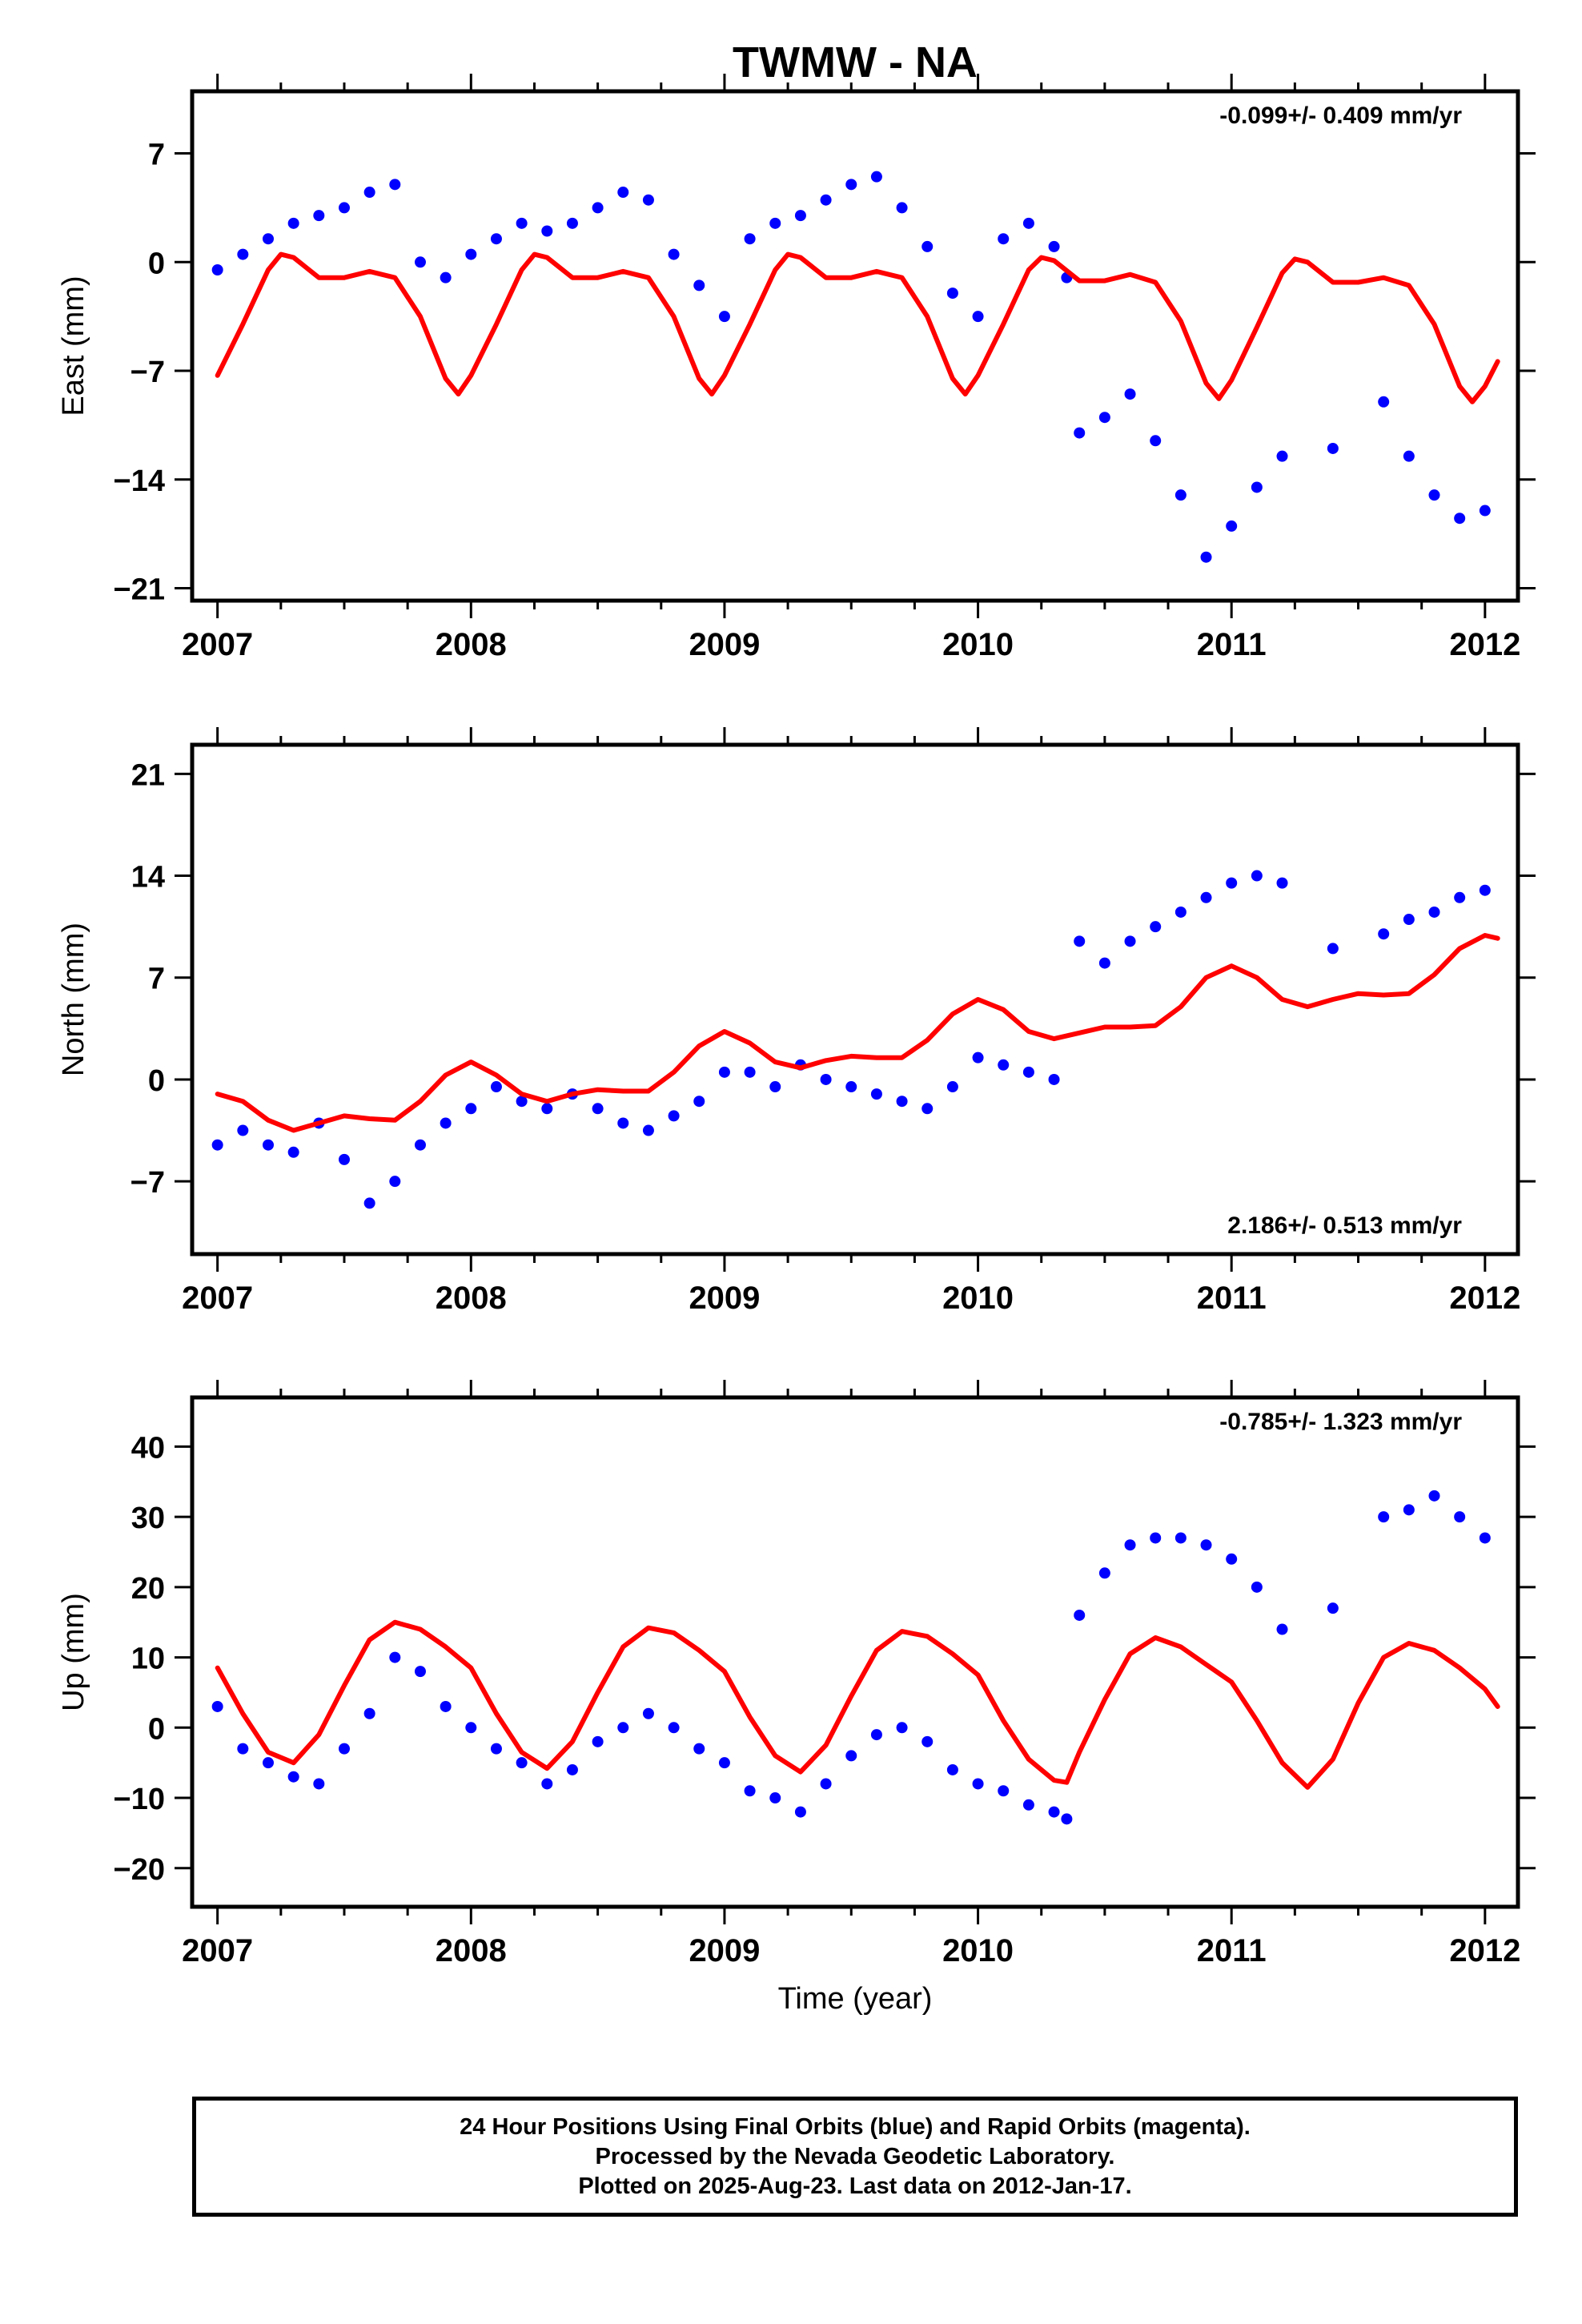 Image resolution: width=1582 pixels, height=2324 pixels. I want to click on y-tick-label: −7, so click(147, 1183).